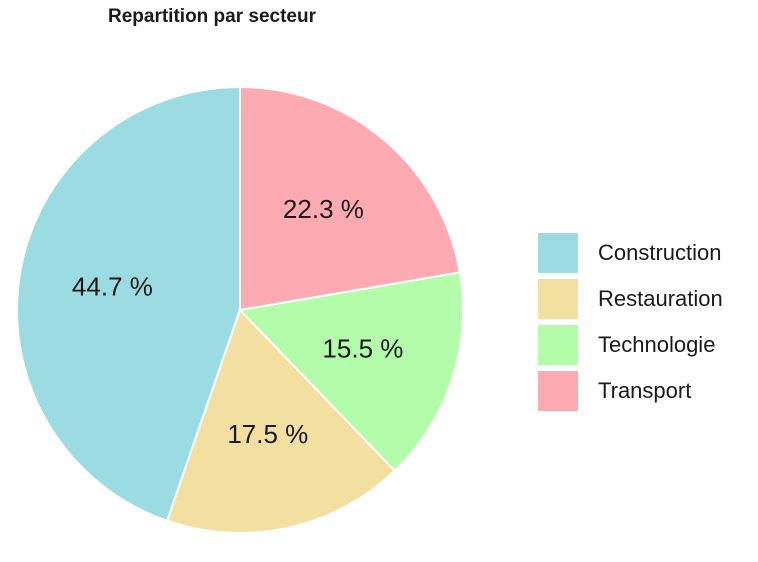 The image size is (758, 562). What do you see at coordinates (362, 348) in the screenshot?
I see `slice-label-technologie: 15.5 %` at bounding box center [362, 348].